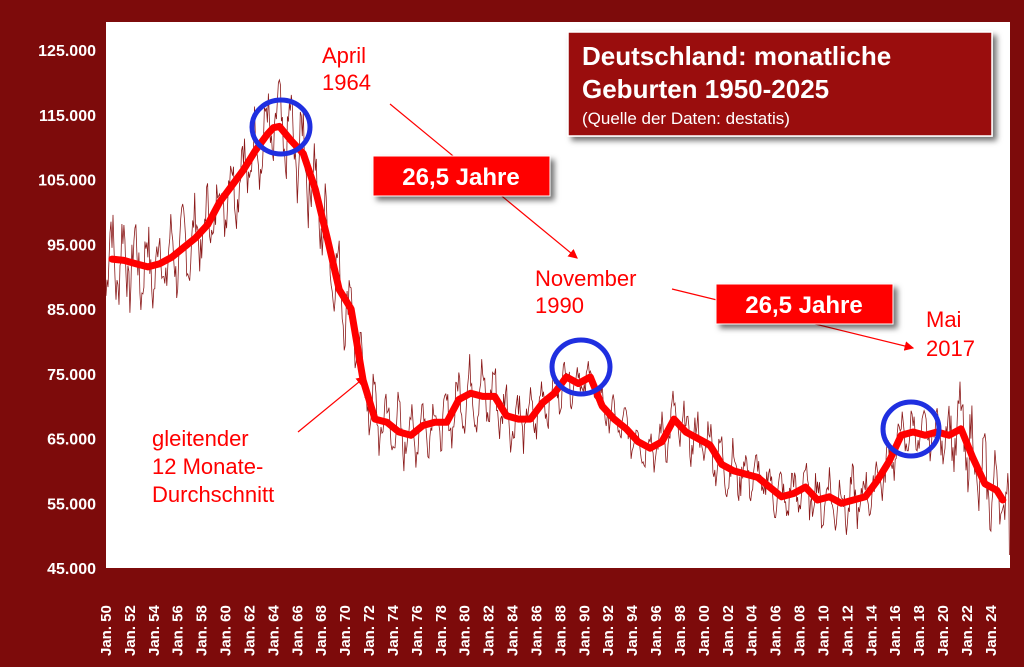  What do you see at coordinates (71, 375) in the screenshot?
I see `y-tick-label: 75.000` at bounding box center [71, 375].